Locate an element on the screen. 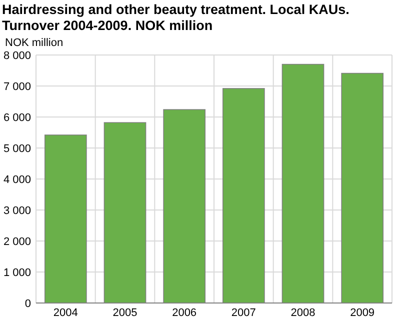 This screenshot has height=320, width=395. chart-title: Hairdressing and other beauty treatment. Local KAUs. Turnover 2004-2009. NOK million is located at coordinates (176, 17).